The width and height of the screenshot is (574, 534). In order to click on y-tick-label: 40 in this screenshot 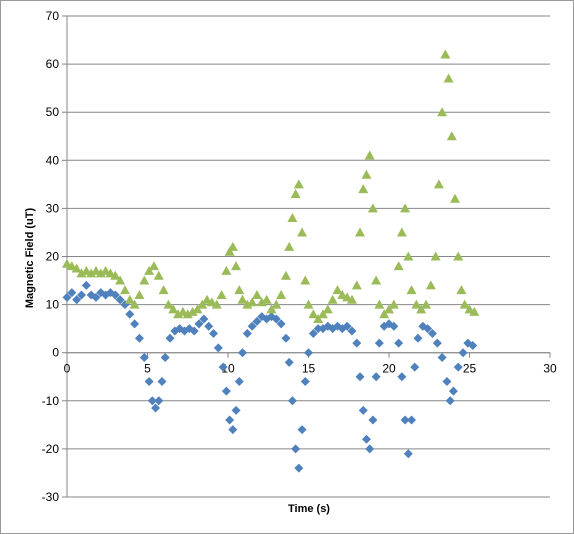, I will do `click(53, 160)`.